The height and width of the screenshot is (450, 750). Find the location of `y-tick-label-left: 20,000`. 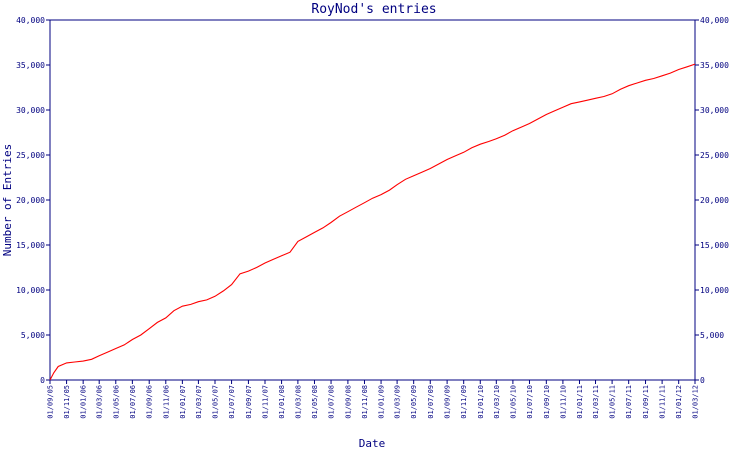

y-tick-label-left: 20,000 is located at coordinates (30, 200).